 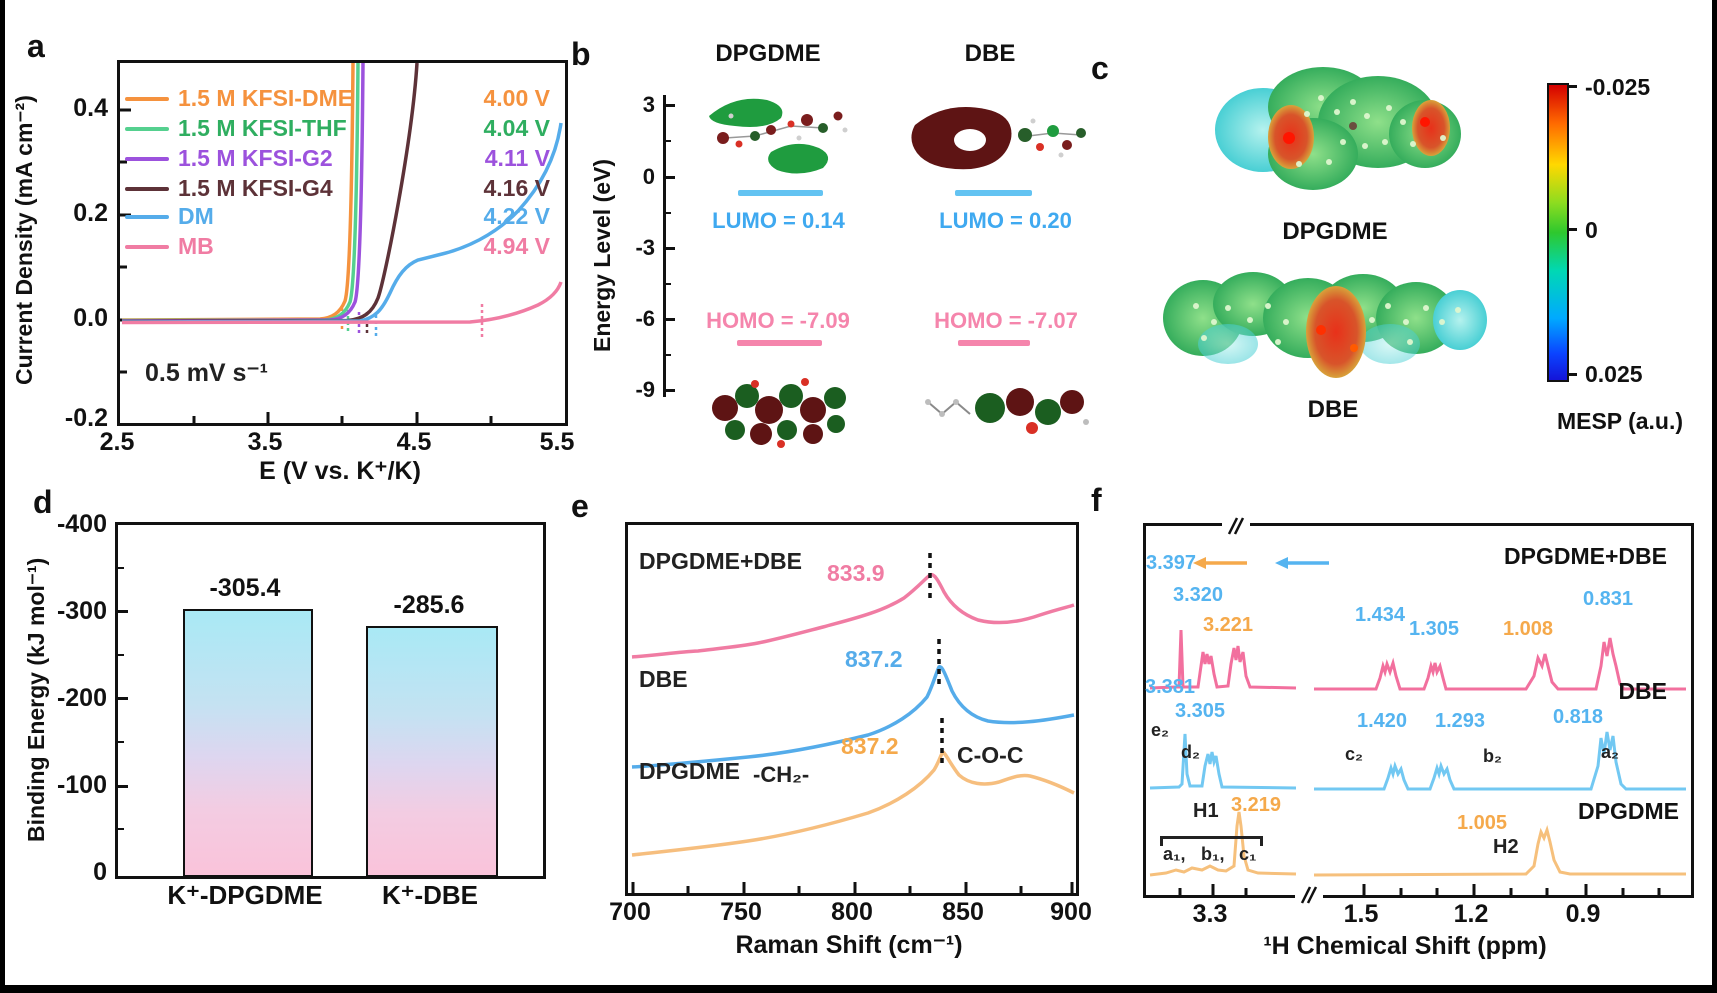 I want to click on b-y-tick: 3, so click(x=648, y=104).